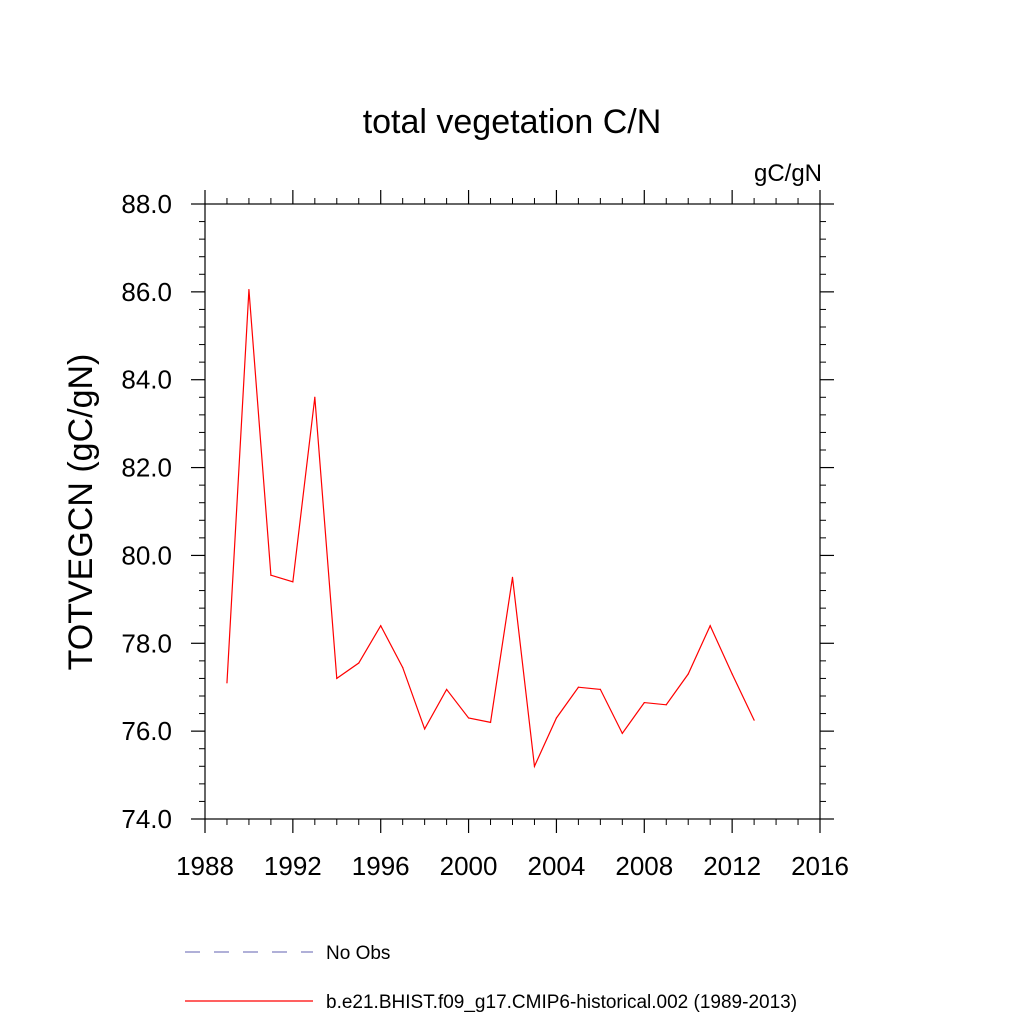 Image resolution: width=1024 pixels, height=1024 pixels. What do you see at coordinates (205, 866) in the screenshot?
I see `x-tick-label: 1988` at bounding box center [205, 866].